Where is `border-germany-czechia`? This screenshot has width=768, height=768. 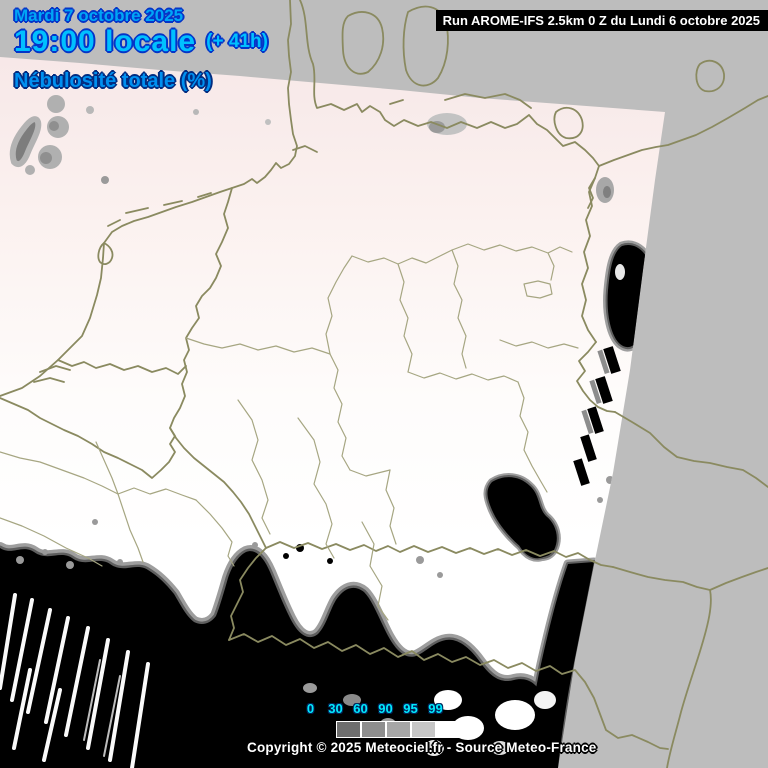
border-germany-czechia is located at coordinates (596, 377).